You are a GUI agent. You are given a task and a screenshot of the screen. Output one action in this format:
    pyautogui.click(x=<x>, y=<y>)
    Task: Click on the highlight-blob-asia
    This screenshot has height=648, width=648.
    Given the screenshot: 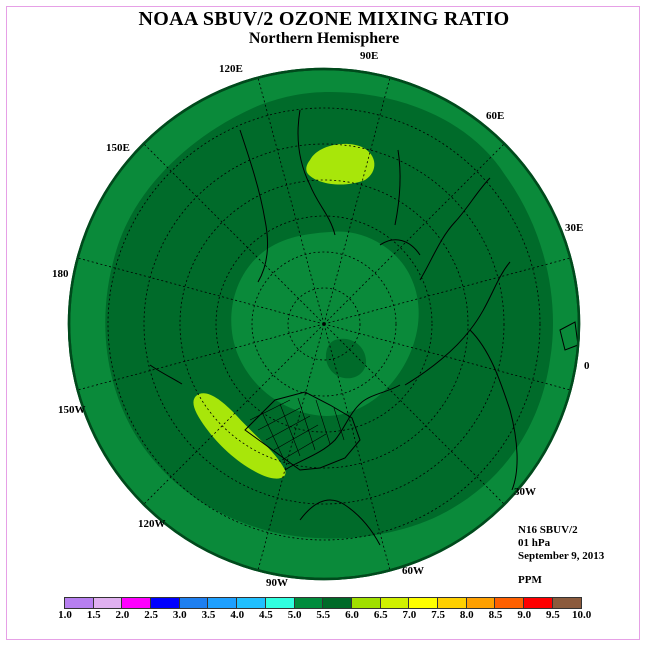 What is the action you would take?
    pyautogui.click(x=340, y=164)
    